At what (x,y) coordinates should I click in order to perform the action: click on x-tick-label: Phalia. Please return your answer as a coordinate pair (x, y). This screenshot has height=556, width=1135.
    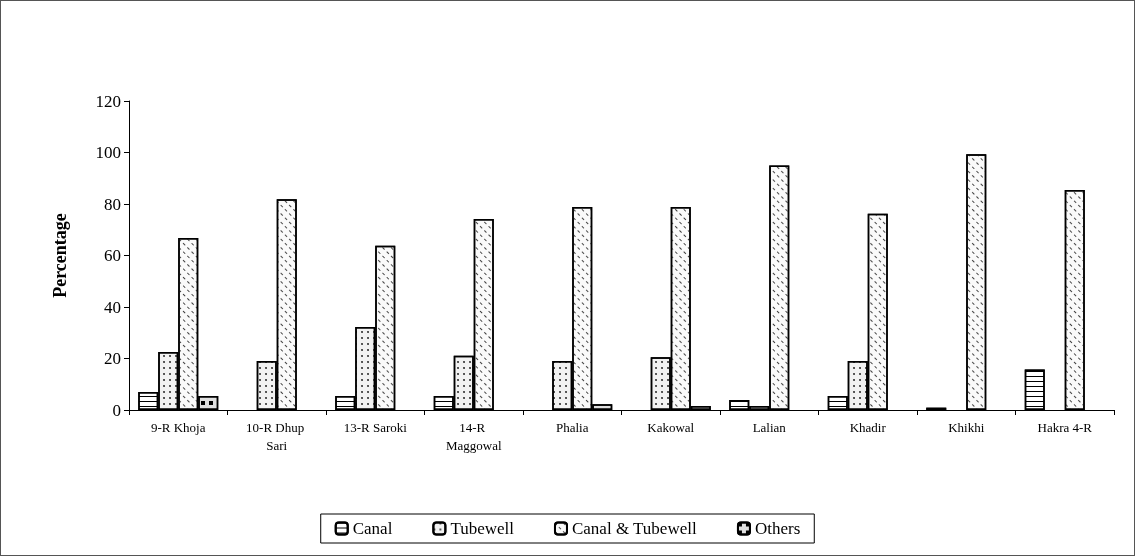
    Looking at the image, I should click on (572, 427).